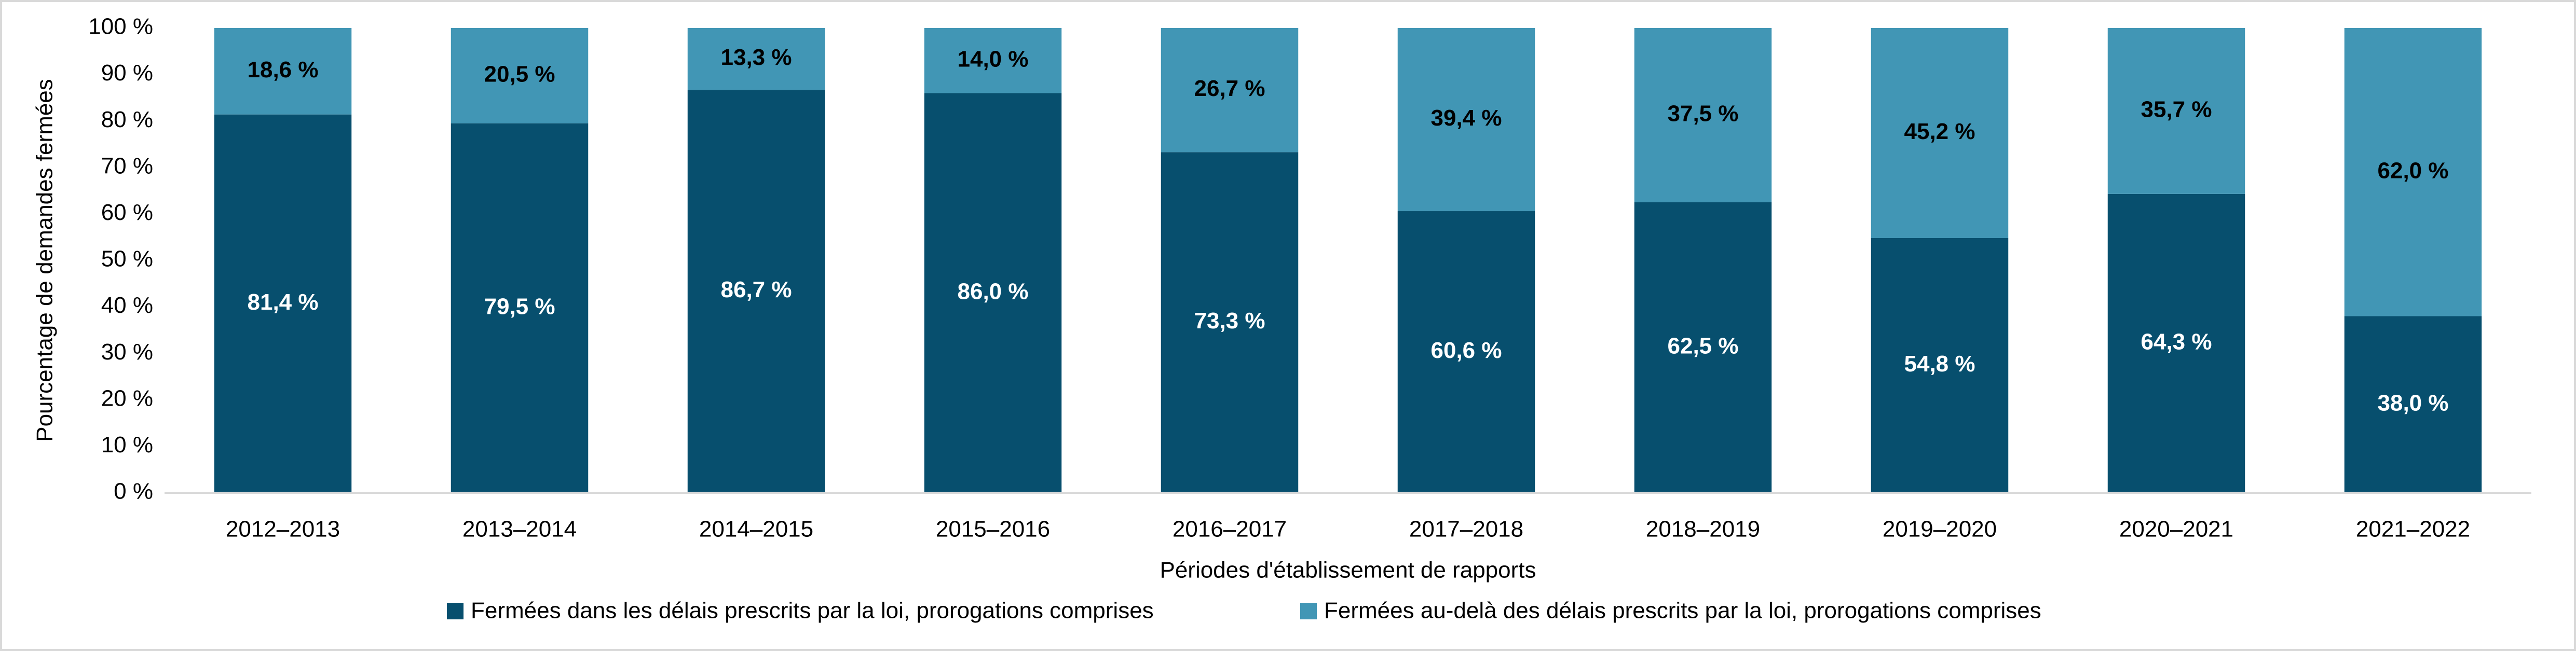 This screenshot has width=2576, height=651. I want to click on value-label: 37,5 %, so click(1703, 114).